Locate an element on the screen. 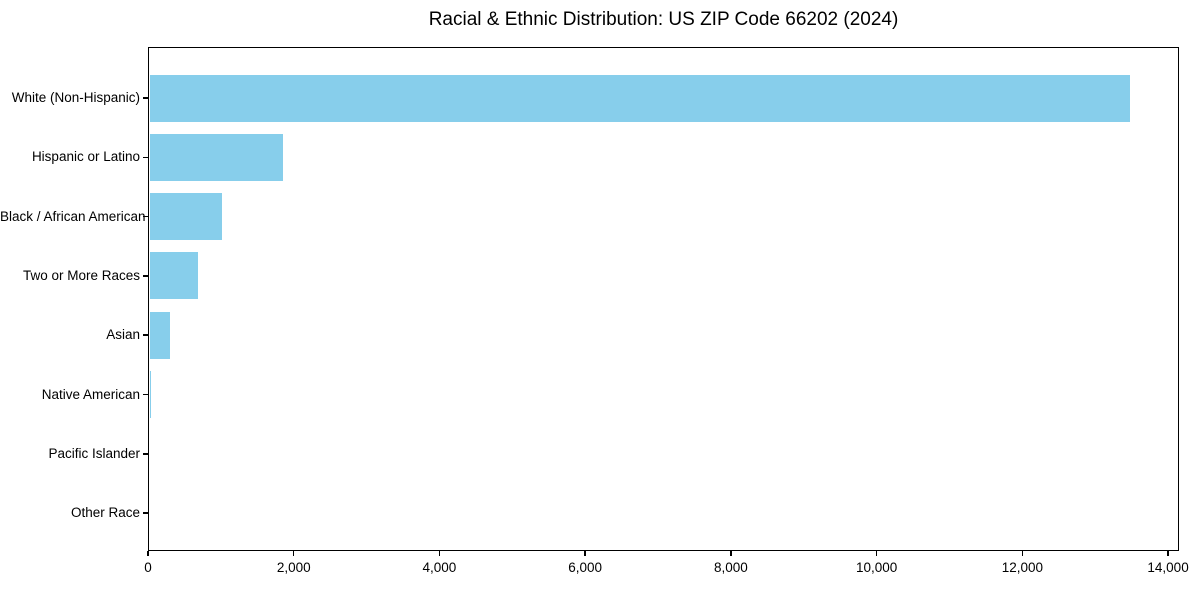 This screenshot has width=1200, height=600. y-axis-label-other-race: Other Race is located at coordinates (105, 513).